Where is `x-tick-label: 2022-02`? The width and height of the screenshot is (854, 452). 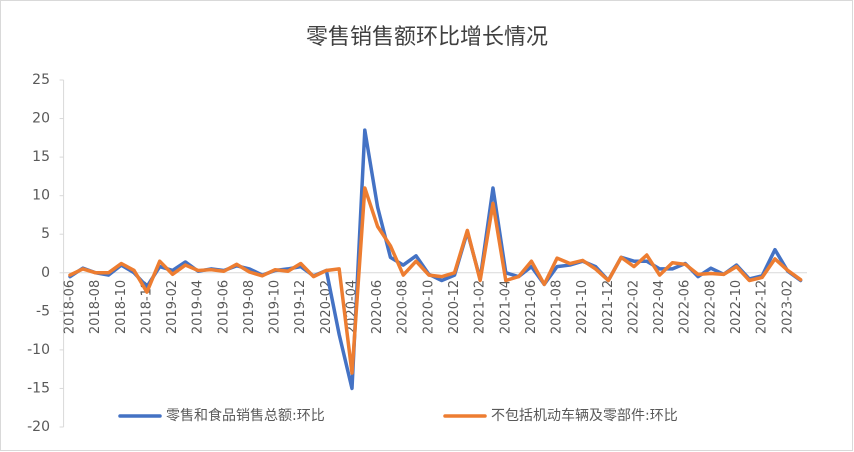 x-tick-label: 2022-02 is located at coordinates (633, 307).